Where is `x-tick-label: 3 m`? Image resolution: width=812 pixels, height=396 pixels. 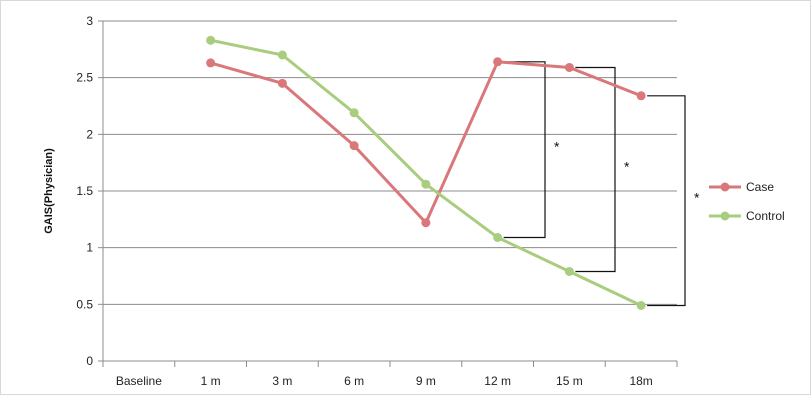 x-tick-label: 3 m is located at coordinates (282, 381).